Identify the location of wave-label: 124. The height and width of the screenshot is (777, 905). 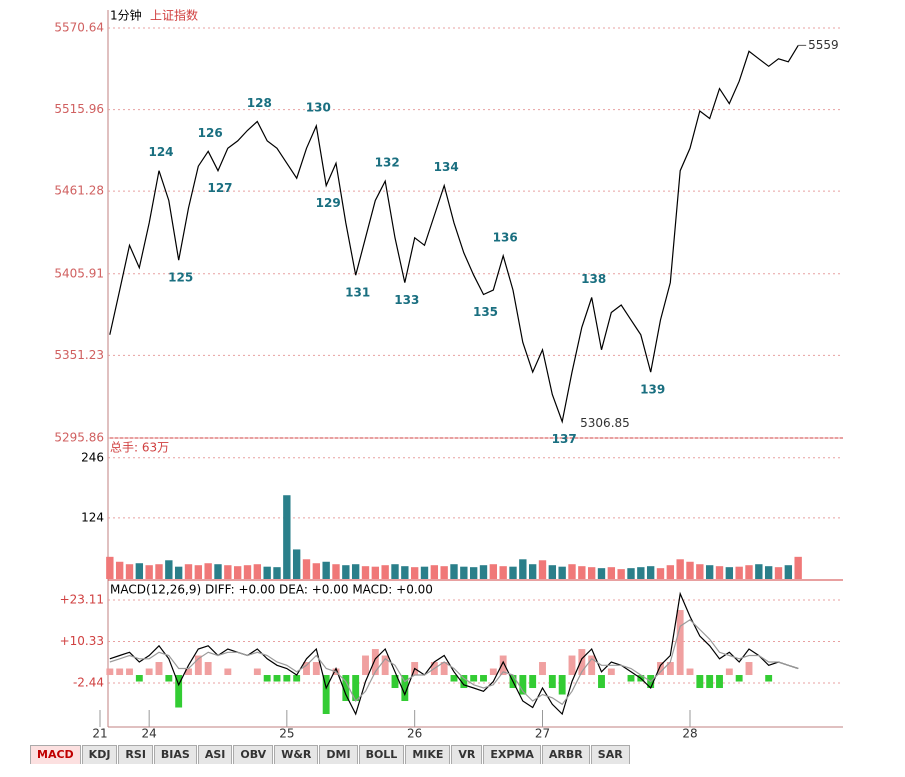
(160, 152).